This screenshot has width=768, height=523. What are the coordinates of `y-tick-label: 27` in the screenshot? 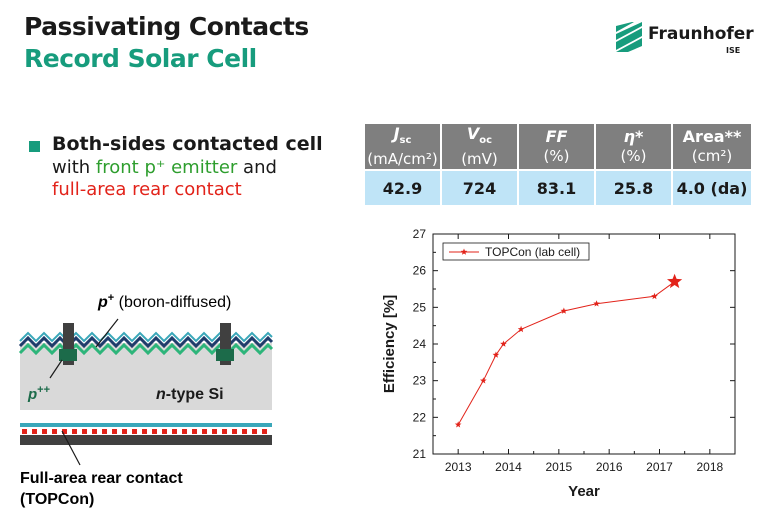 It's located at (420, 234).